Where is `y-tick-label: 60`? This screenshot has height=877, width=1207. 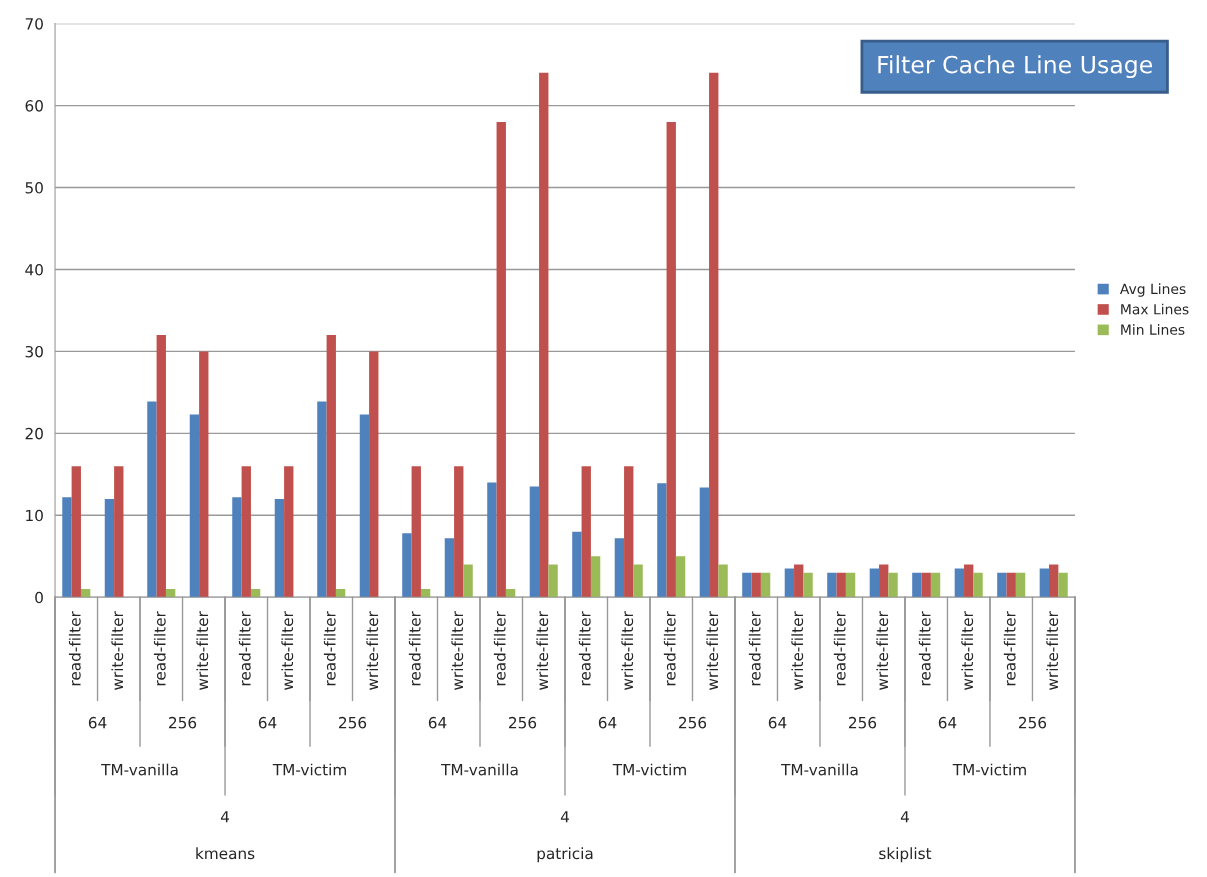 y-tick-label: 60 is located at coordinates (34, 106).